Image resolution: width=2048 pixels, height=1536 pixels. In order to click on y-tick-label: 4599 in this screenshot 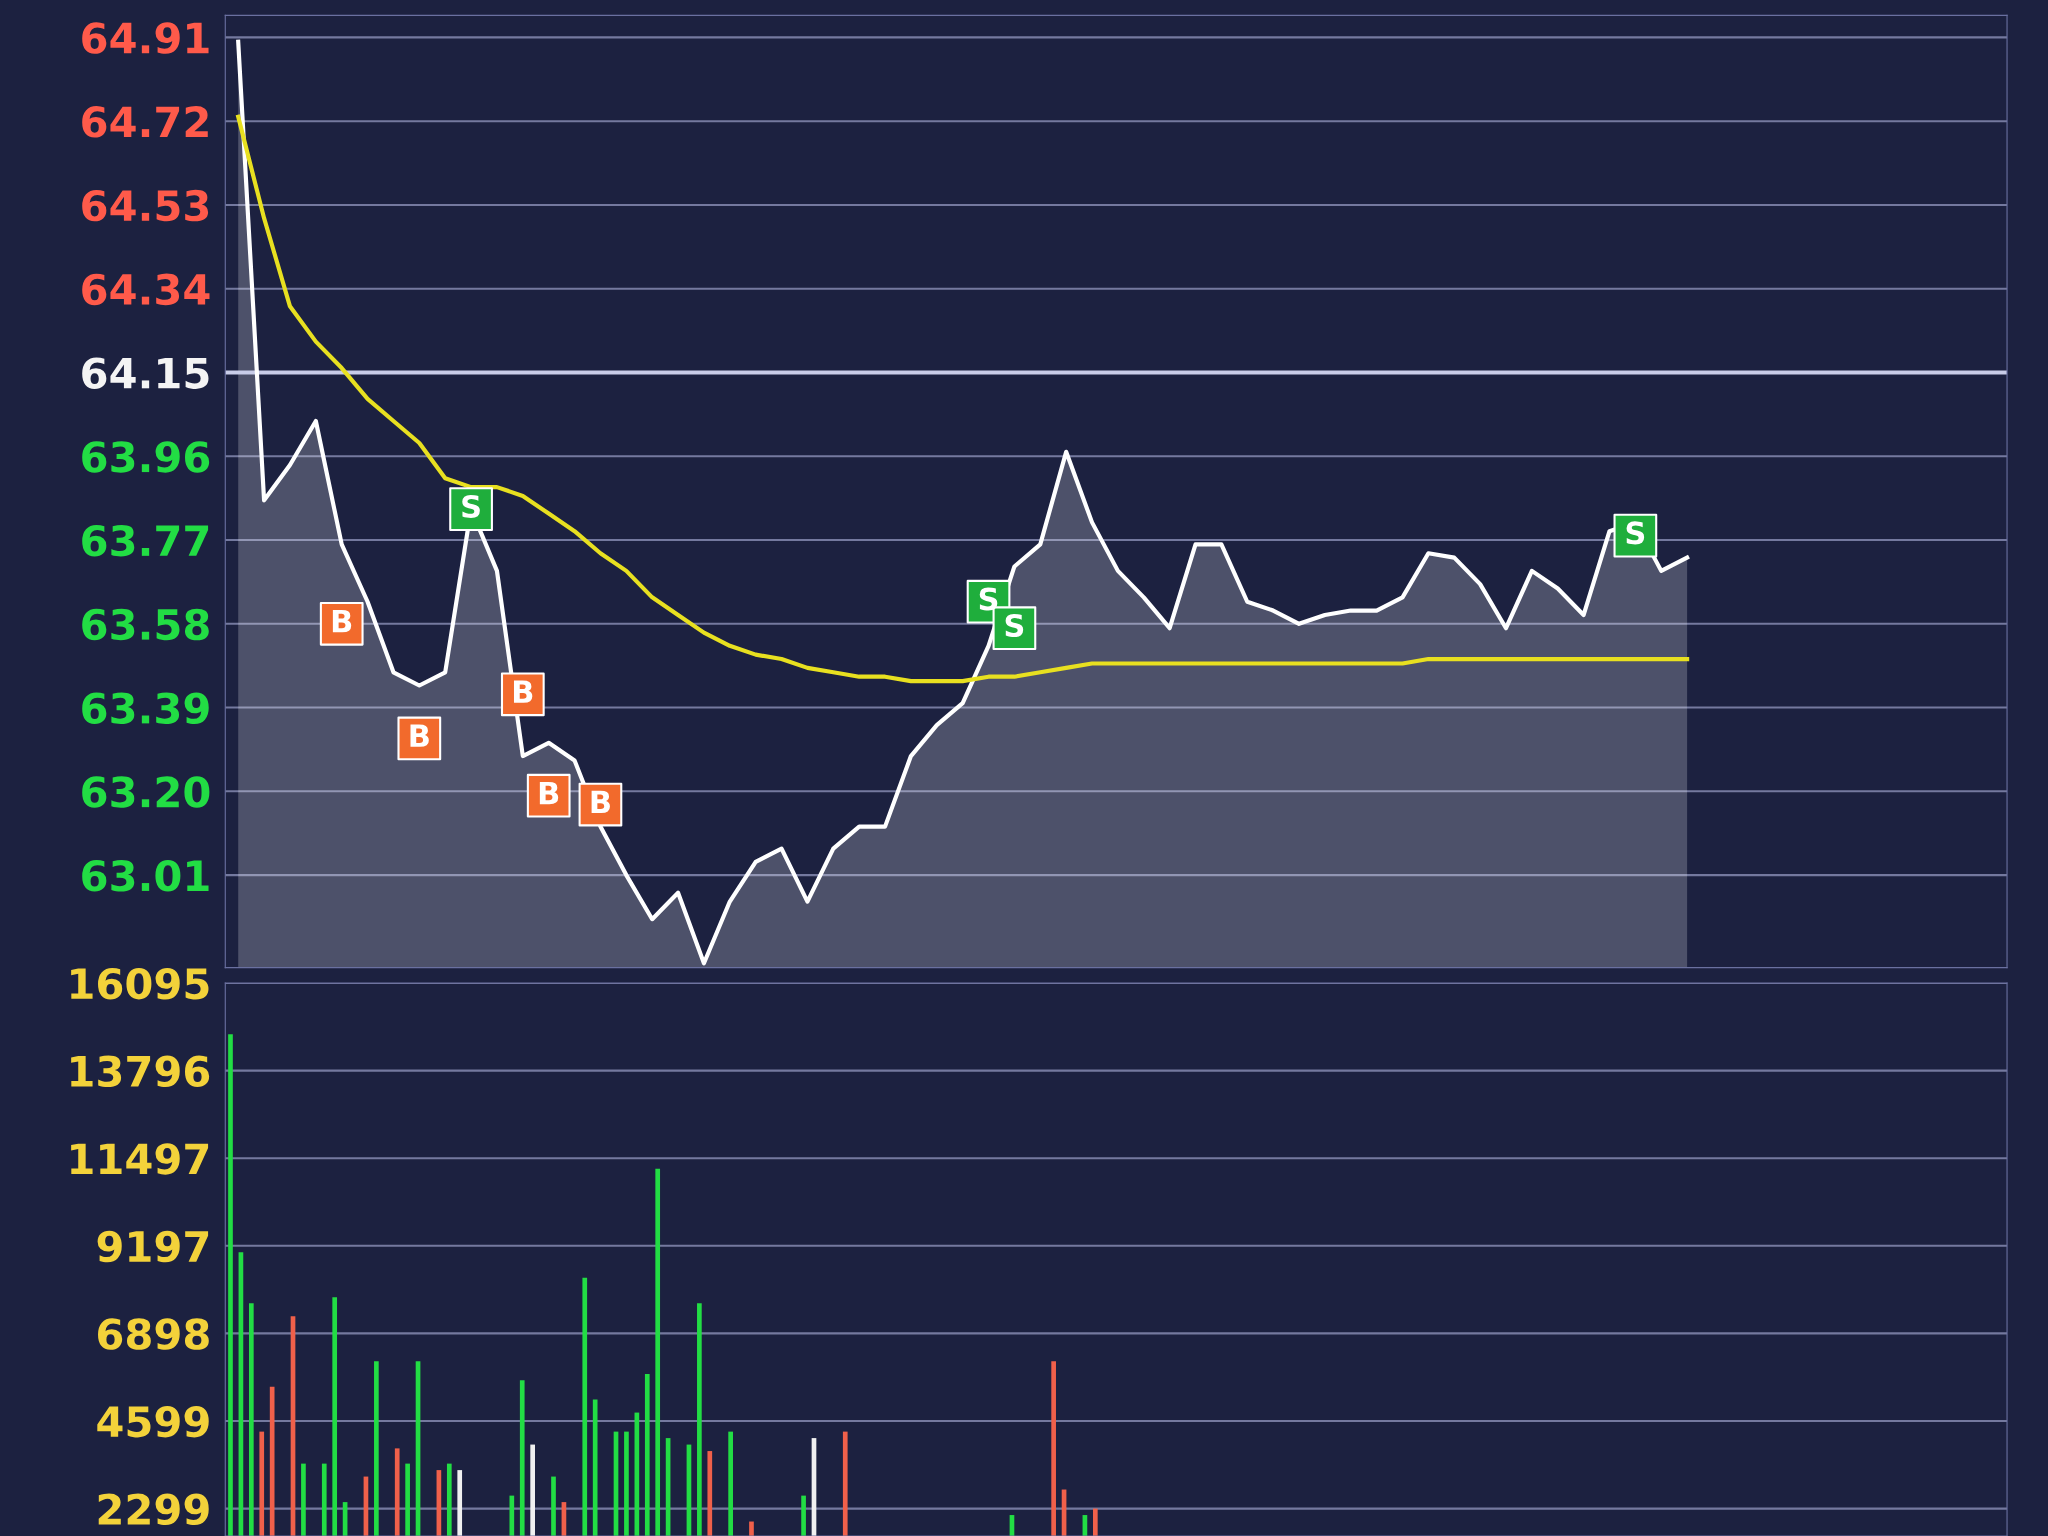, I will do `click(153, 1421)`.